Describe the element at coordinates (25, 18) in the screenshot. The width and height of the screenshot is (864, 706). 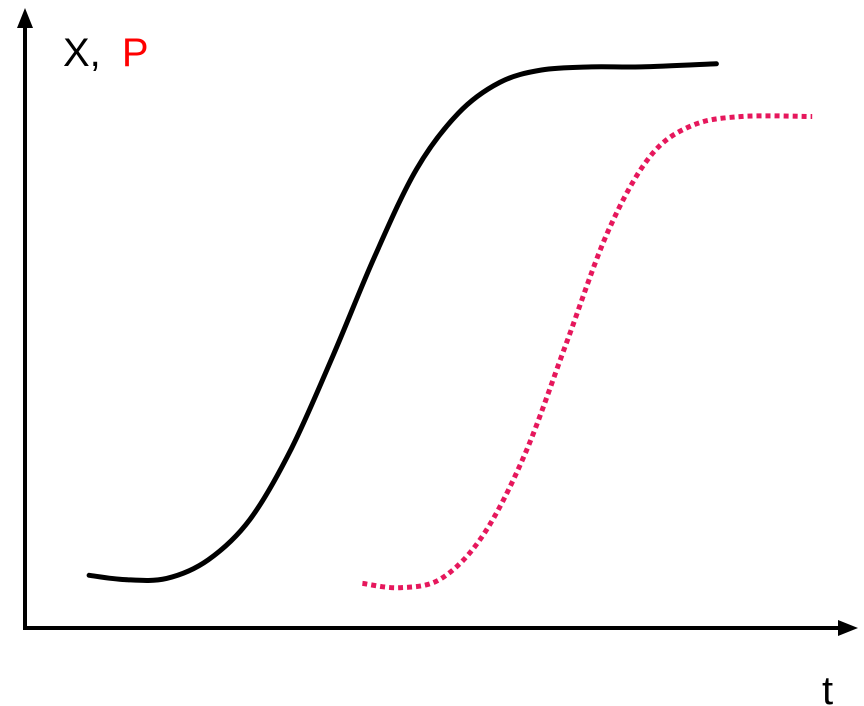
I see `y-axis-arrowhead` at that location.